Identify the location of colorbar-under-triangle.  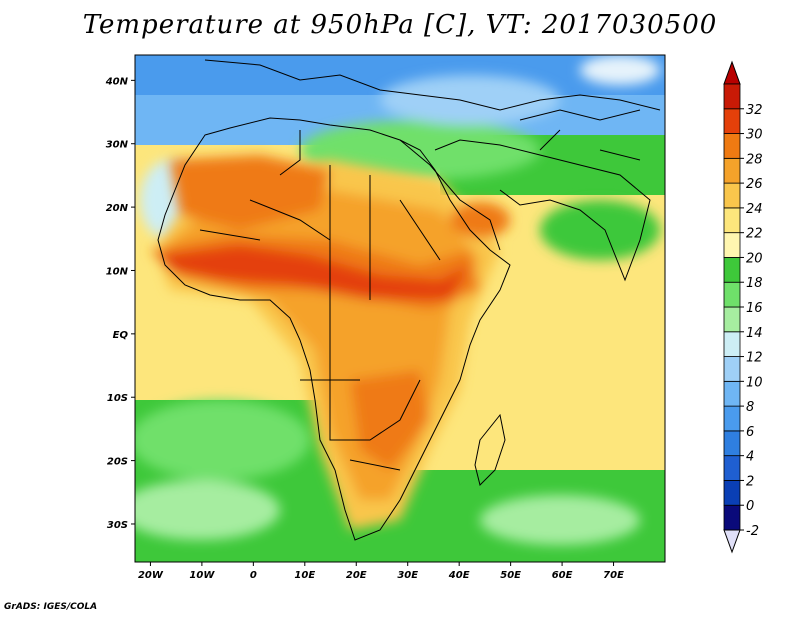
(732, 541).